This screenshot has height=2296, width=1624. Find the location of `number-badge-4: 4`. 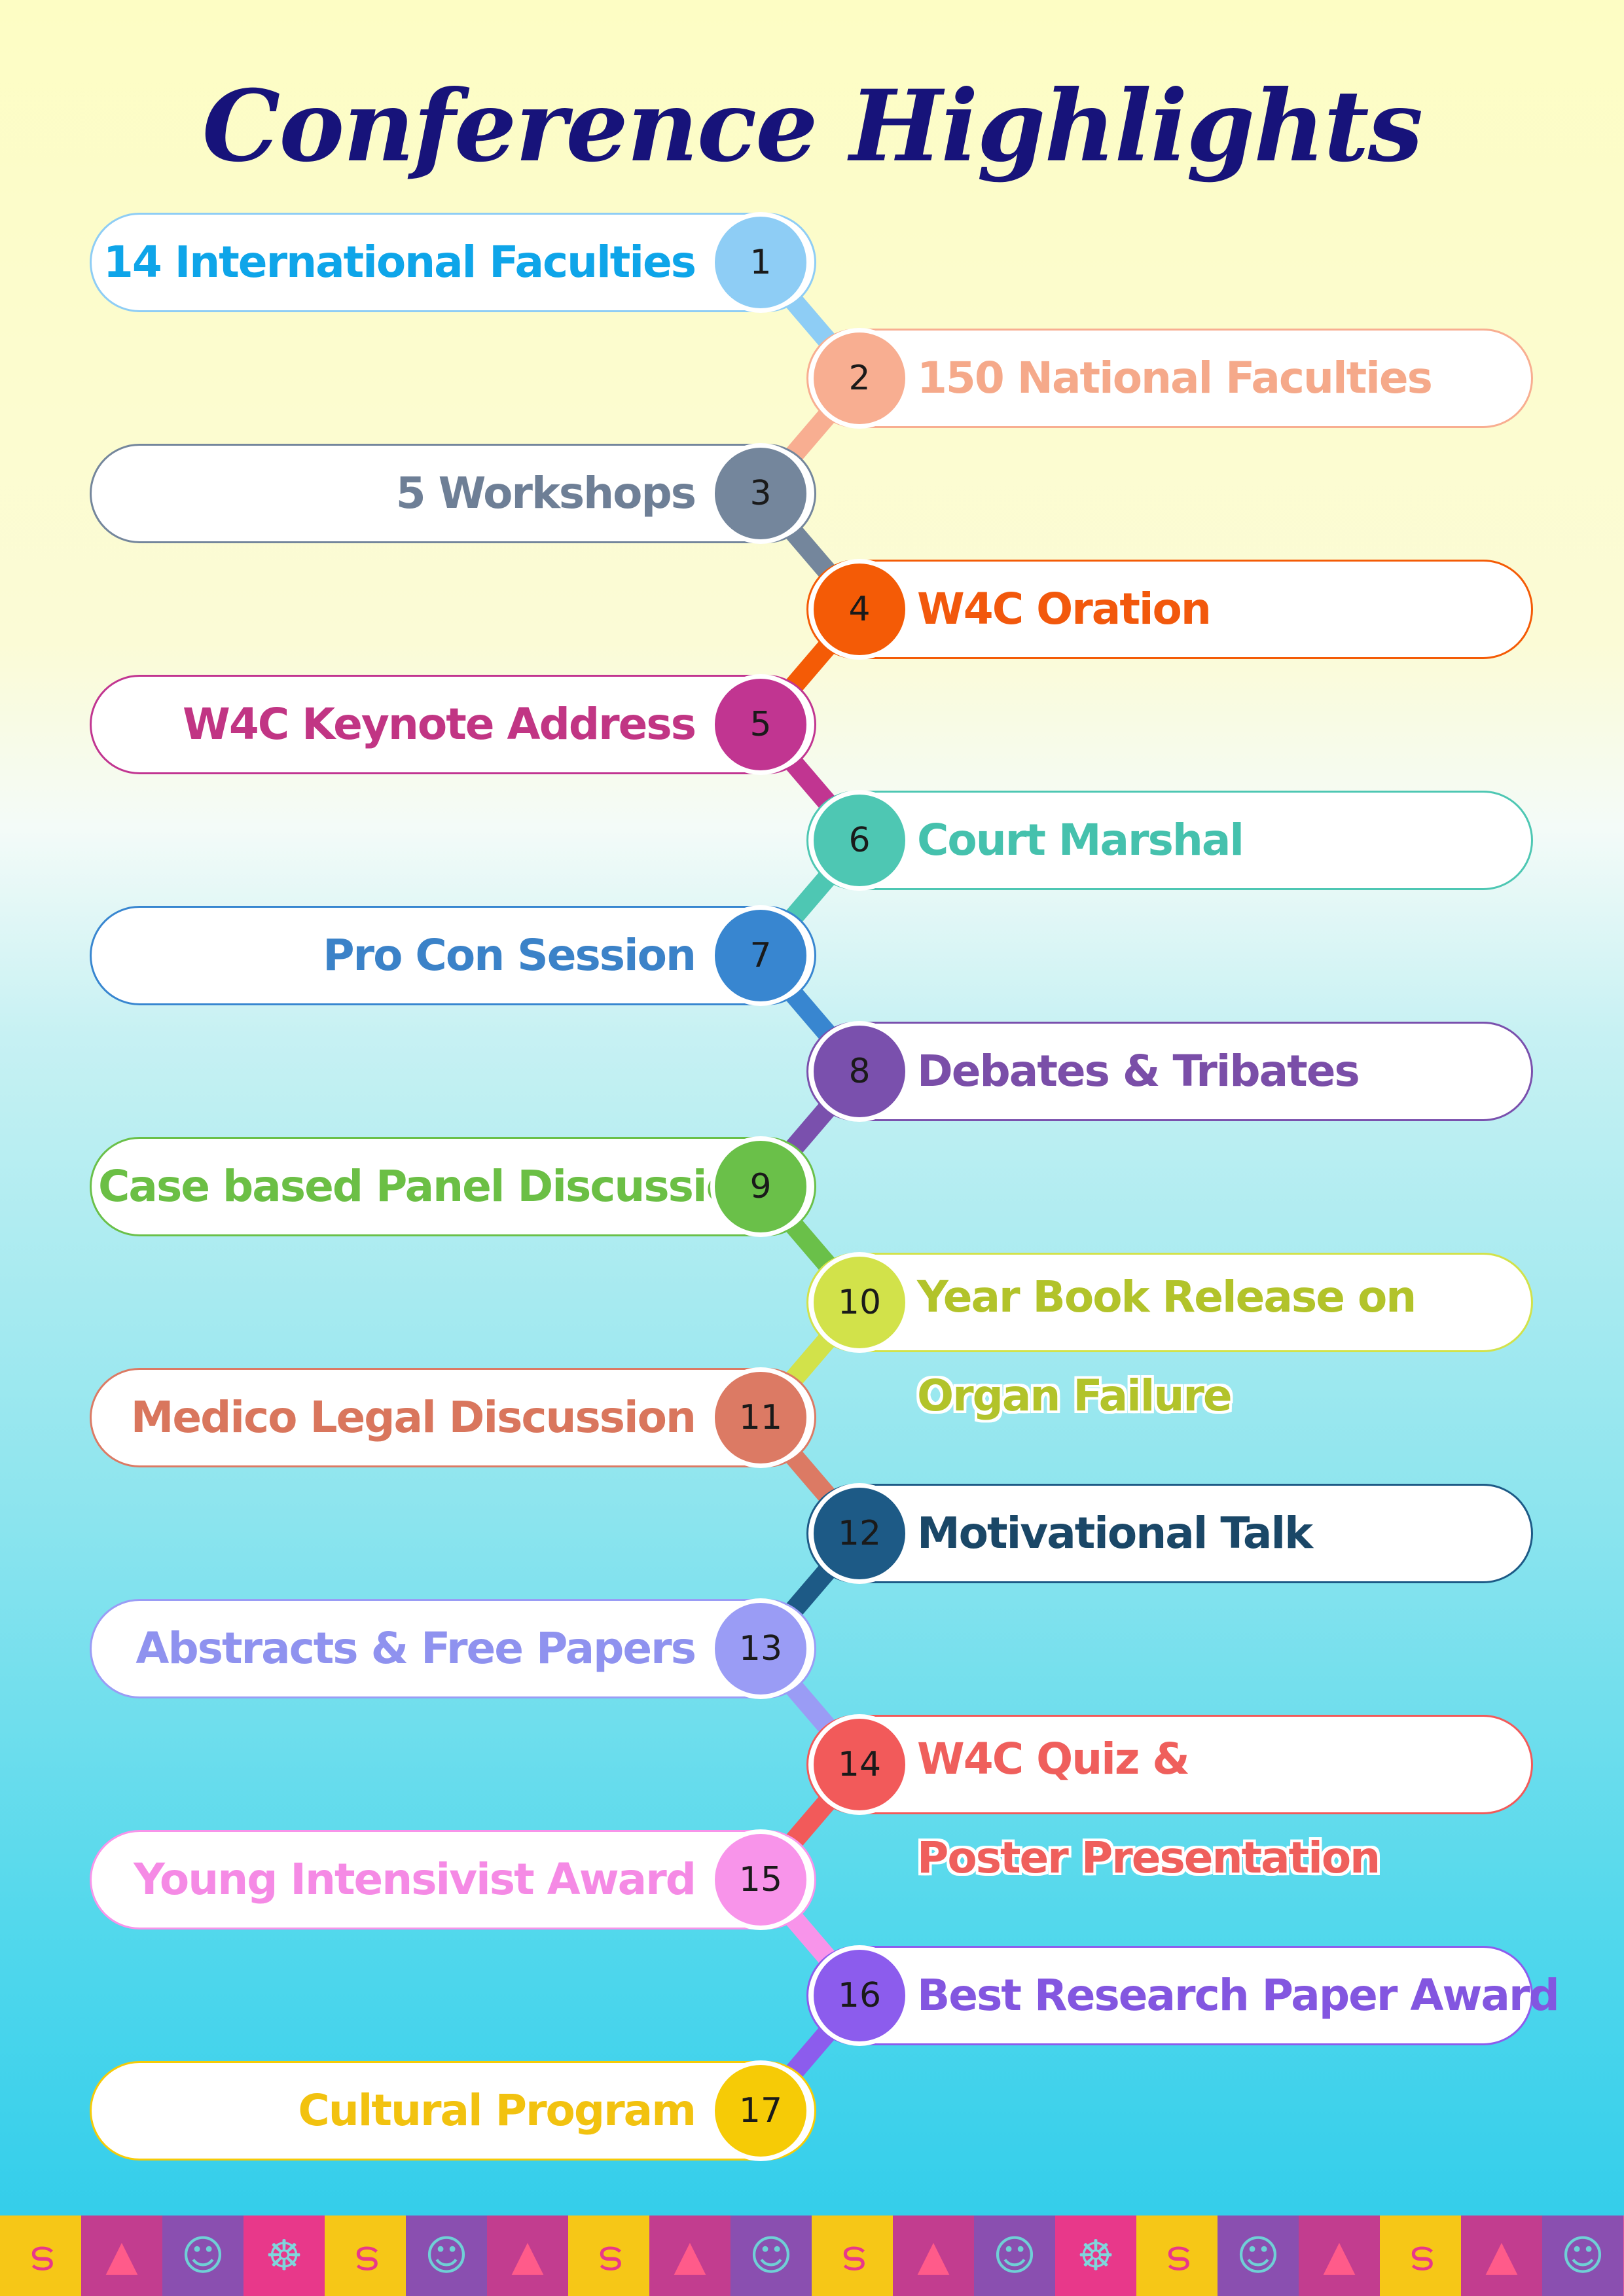

number-badge-4: 4 is located at coordinates (859, 609).